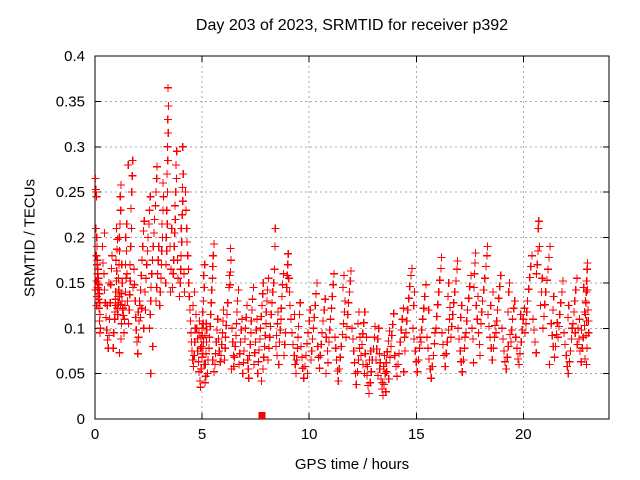 Image resolution: width=640 pixels, height=480 pixels. What do you see at coordinates (74, 56) in the screenshot?
I see `y-tick-label: 0.4` at bounding box center [74, 56].